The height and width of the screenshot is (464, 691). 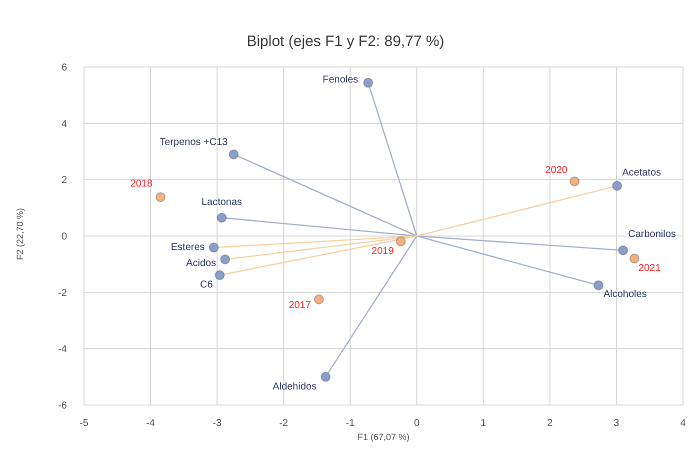 What do you see at coordinates (64, 180) in the screenshot?
I see `y-tick-label: 2` at bounding box center [64, 180].